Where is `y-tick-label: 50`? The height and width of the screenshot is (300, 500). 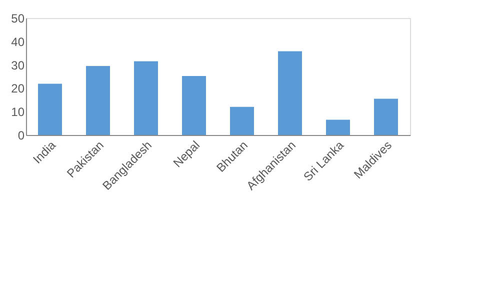 y-tick-label: 50 is located at coordinates (18, 19).